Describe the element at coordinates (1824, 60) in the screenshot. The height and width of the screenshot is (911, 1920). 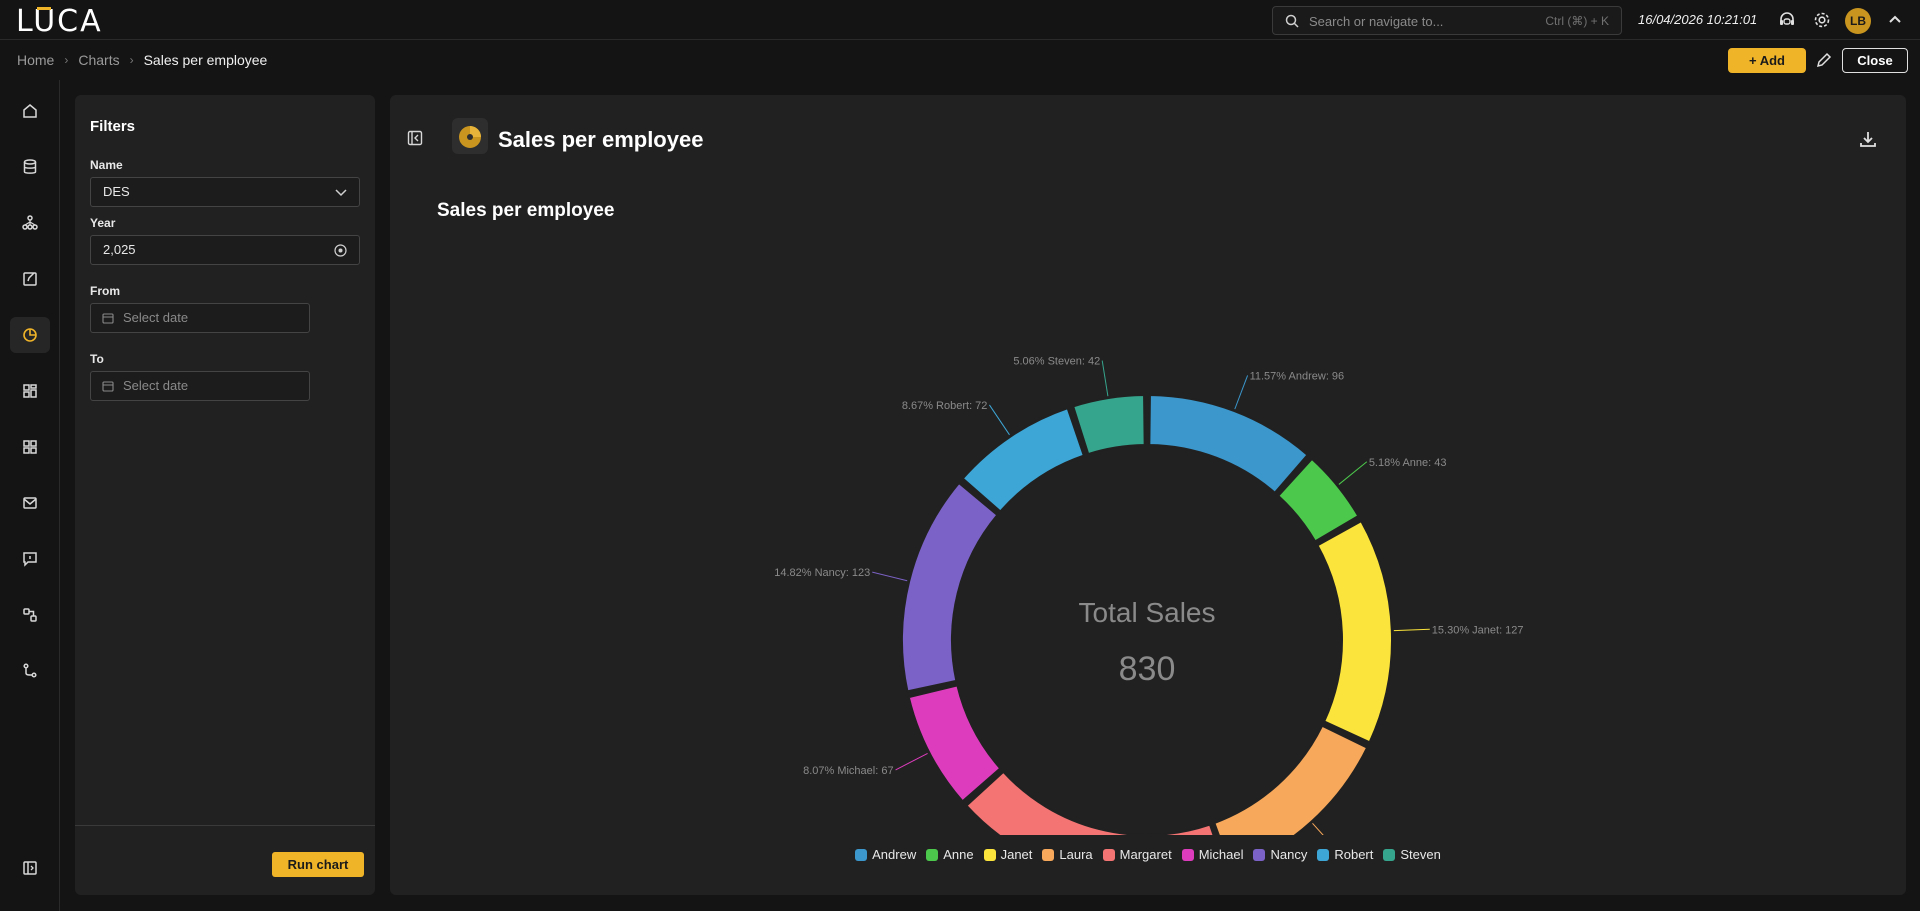
I see `edit-pencil-icon` at that location.